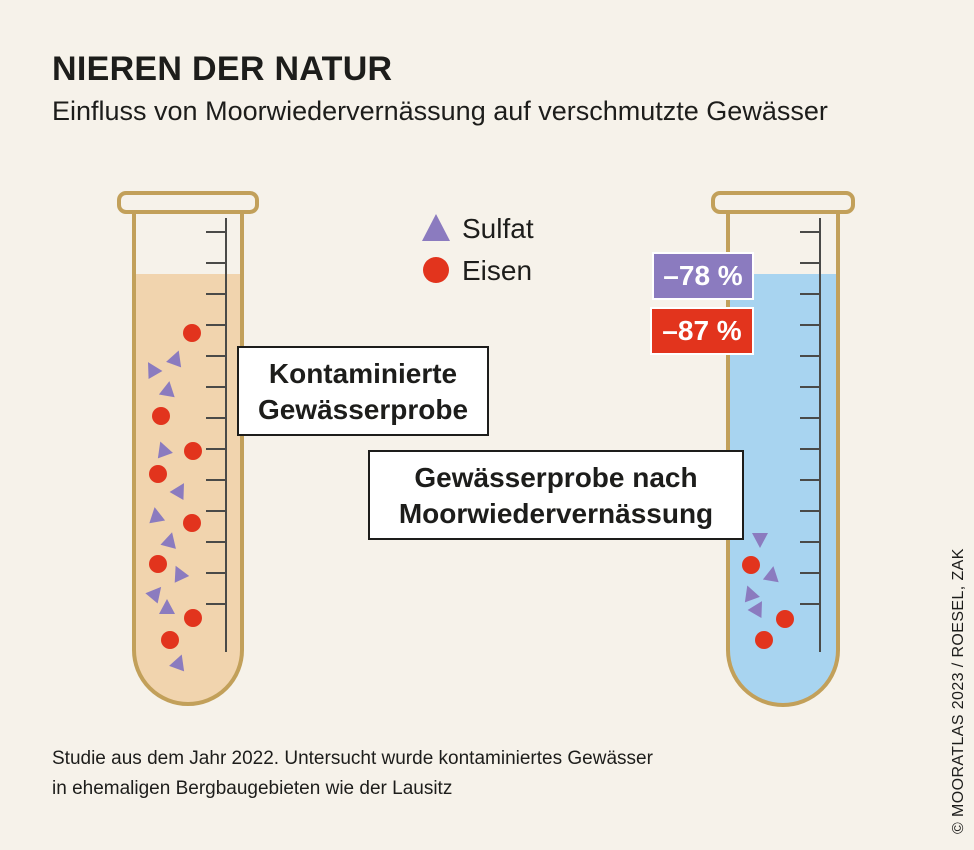 Image resolution: width=974 pixels, height=850 pixels. I want to click on contaminated-sample-label: Kontaminierte Gewässerprobe, so click(363, 391).